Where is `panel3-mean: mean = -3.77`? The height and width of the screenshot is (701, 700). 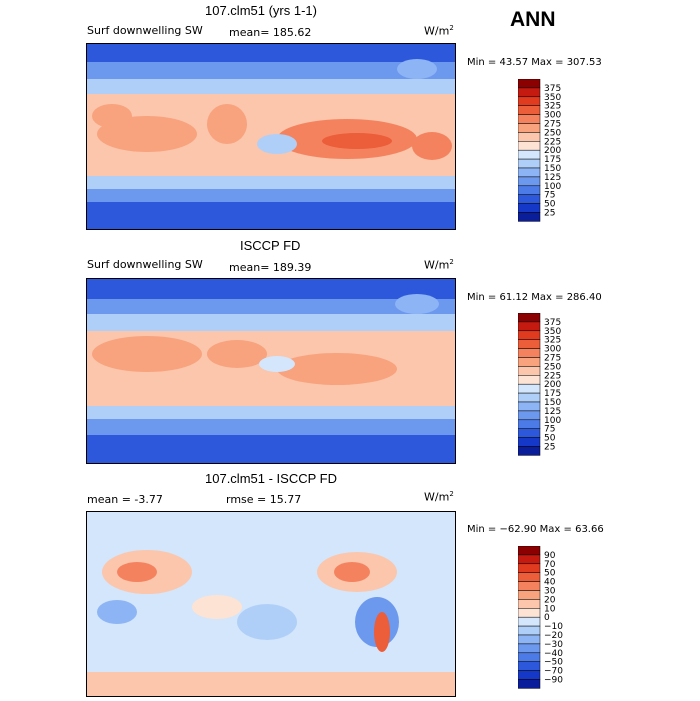 panel3-mean: mean = -3.77 is located at coordinates (125, 499).